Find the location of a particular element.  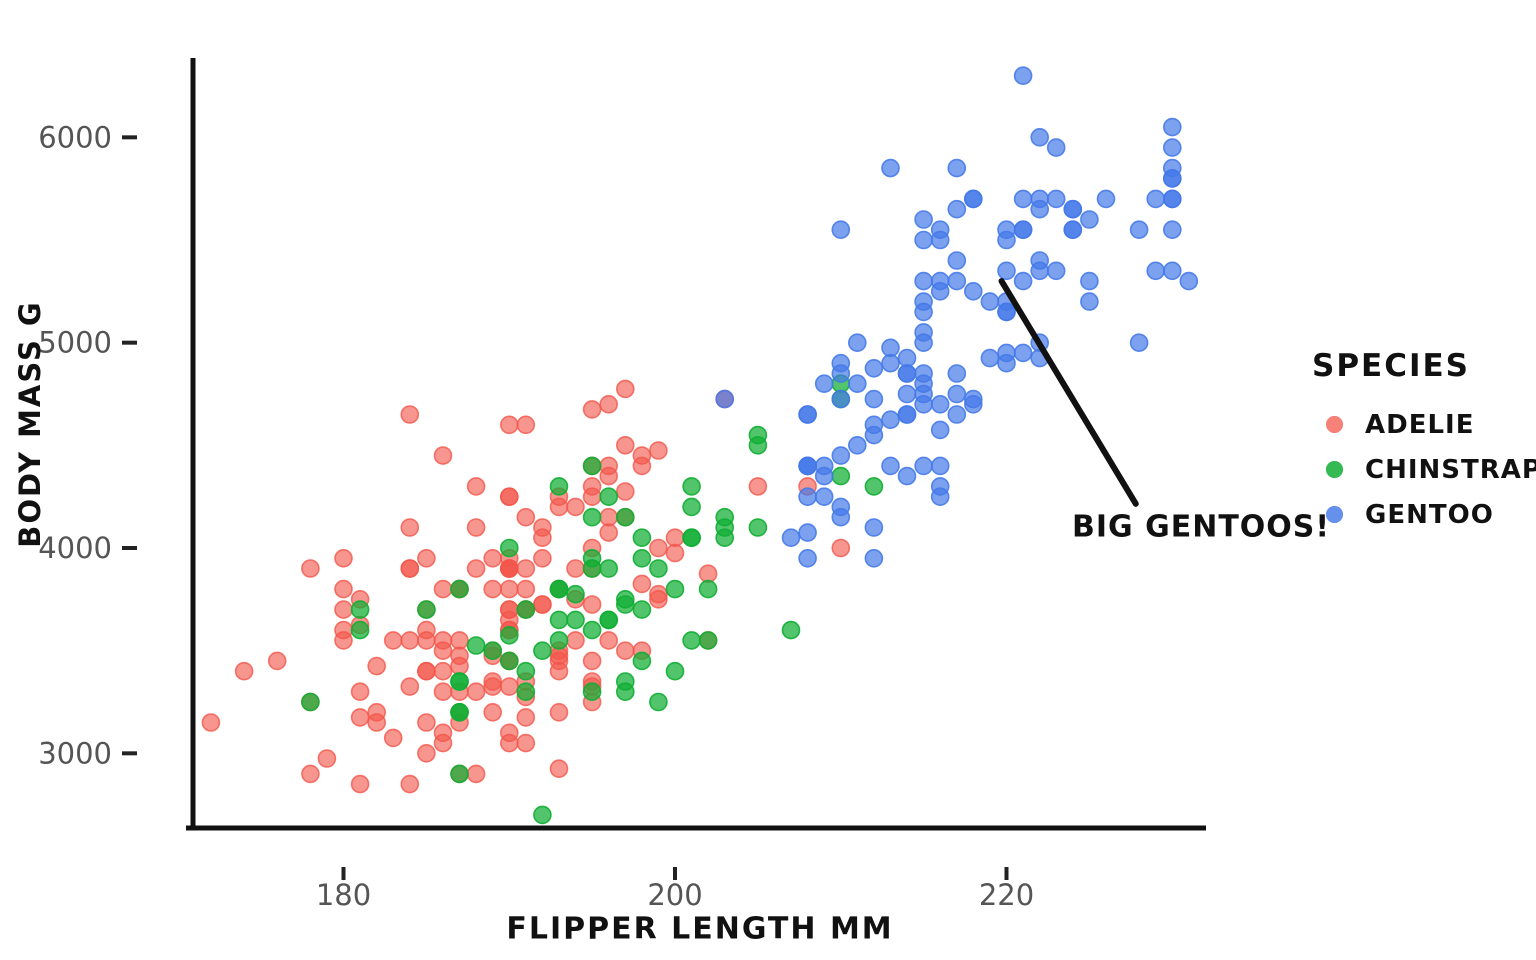

y-axis-title: BODY MASS G is located at coordinates (30, 424).